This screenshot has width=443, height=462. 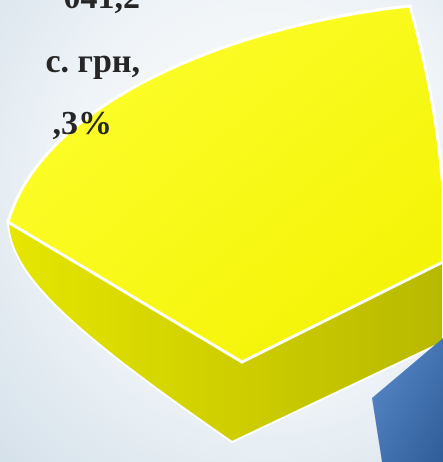 What do you see at coordinates (102, 8) in the screenshot?
I see `label-line: 041,2` at bounding box center [102, 8].